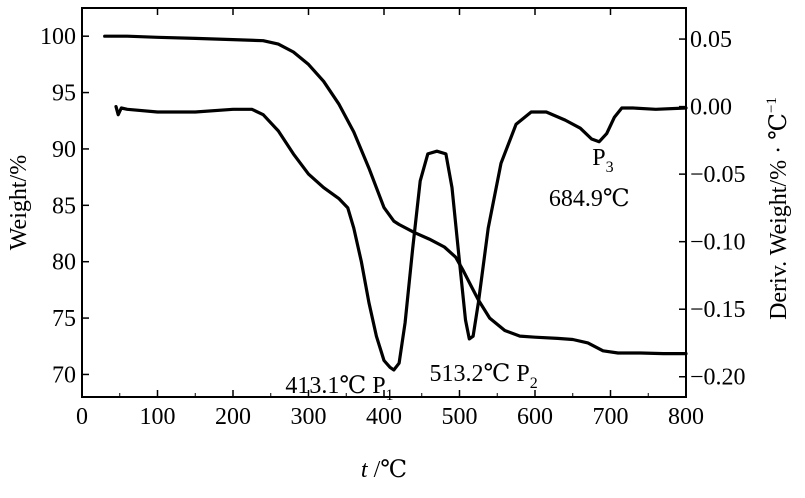 The width and height of the screenshot is (805, 498). I want to click on annotation-p3-subscript: 3, so click(610, 167).